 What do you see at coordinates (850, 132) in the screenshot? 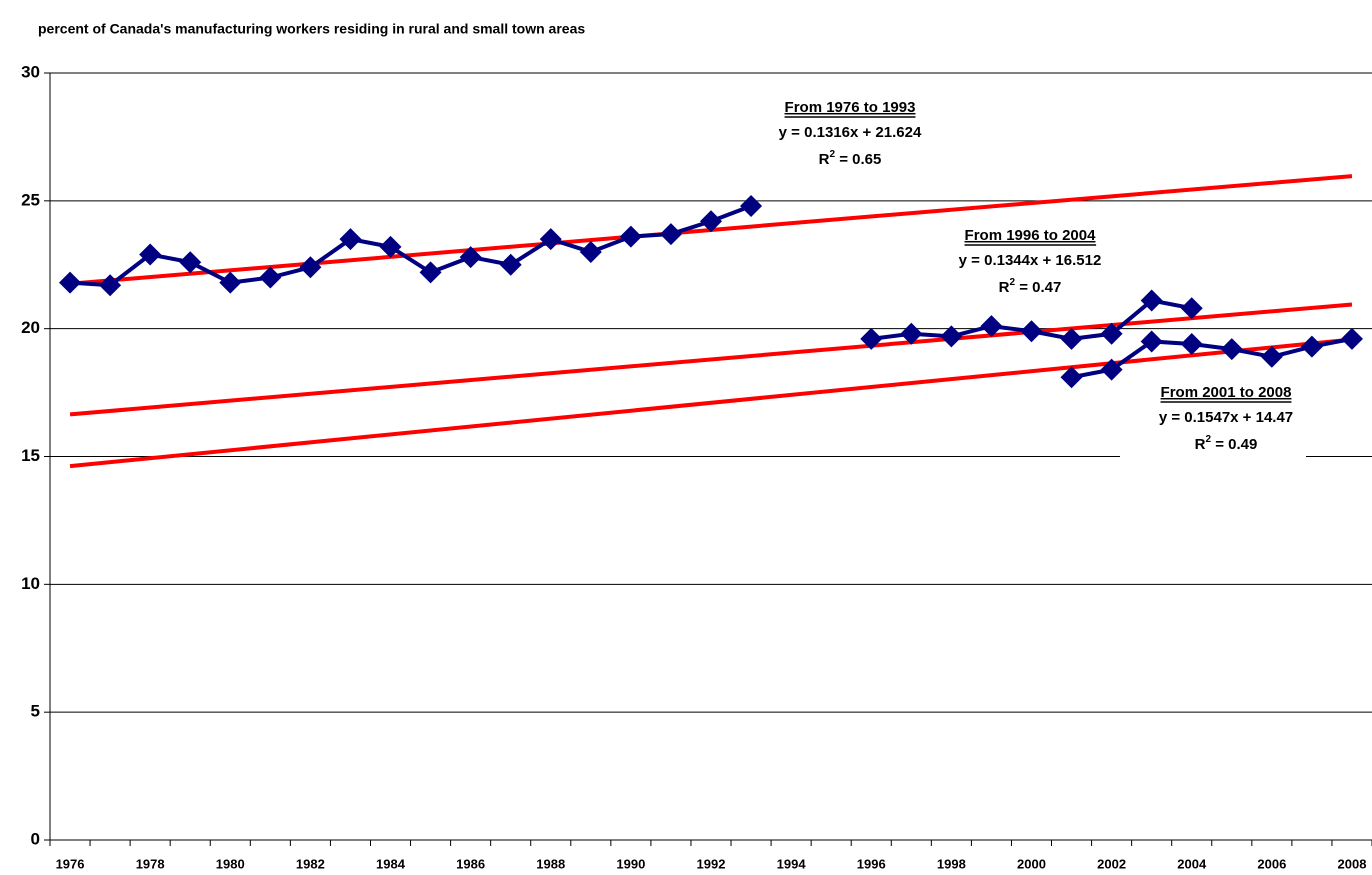
I see `trendline-equation: y = 0.1316x + 21.624` at bounding box center [850, 132].